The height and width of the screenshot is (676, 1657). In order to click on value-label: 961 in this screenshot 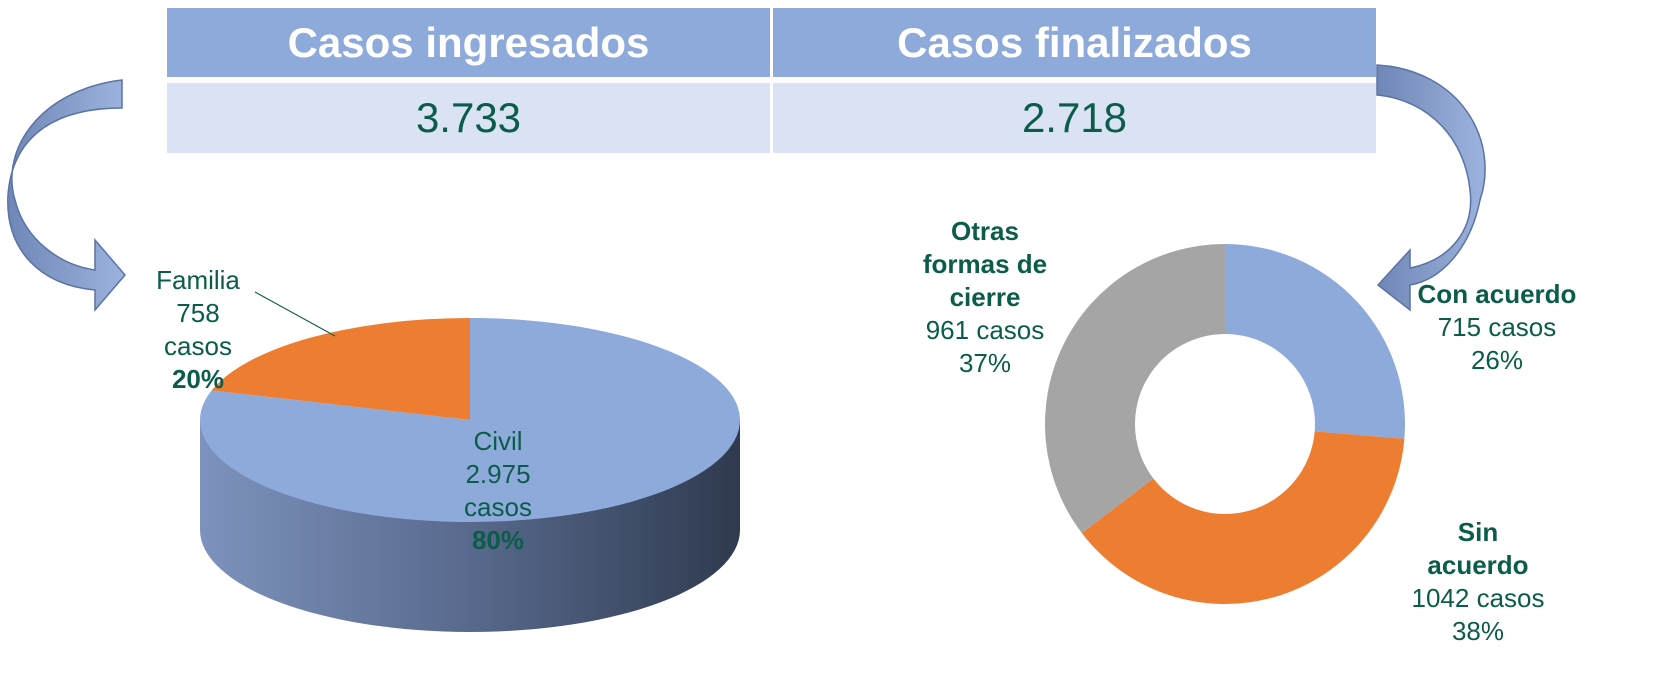, I will do `click(947, 330)`.